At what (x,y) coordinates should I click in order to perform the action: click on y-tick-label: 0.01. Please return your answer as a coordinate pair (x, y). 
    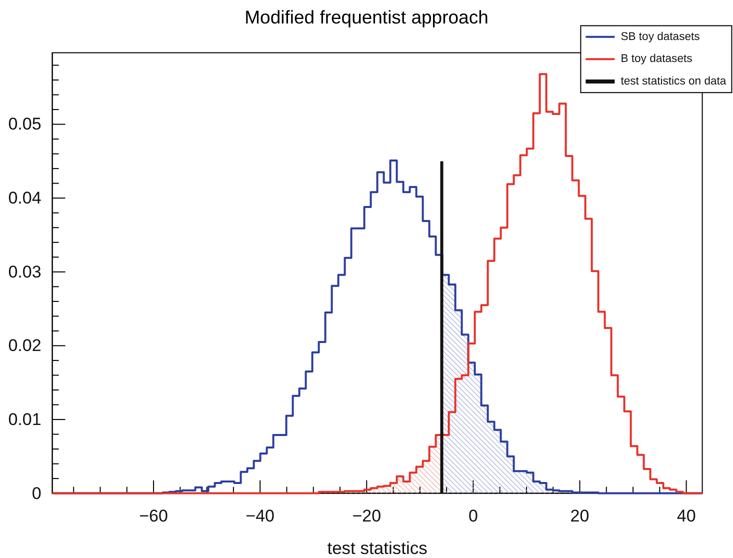
    Looking at the image, I should click on (25, 419).